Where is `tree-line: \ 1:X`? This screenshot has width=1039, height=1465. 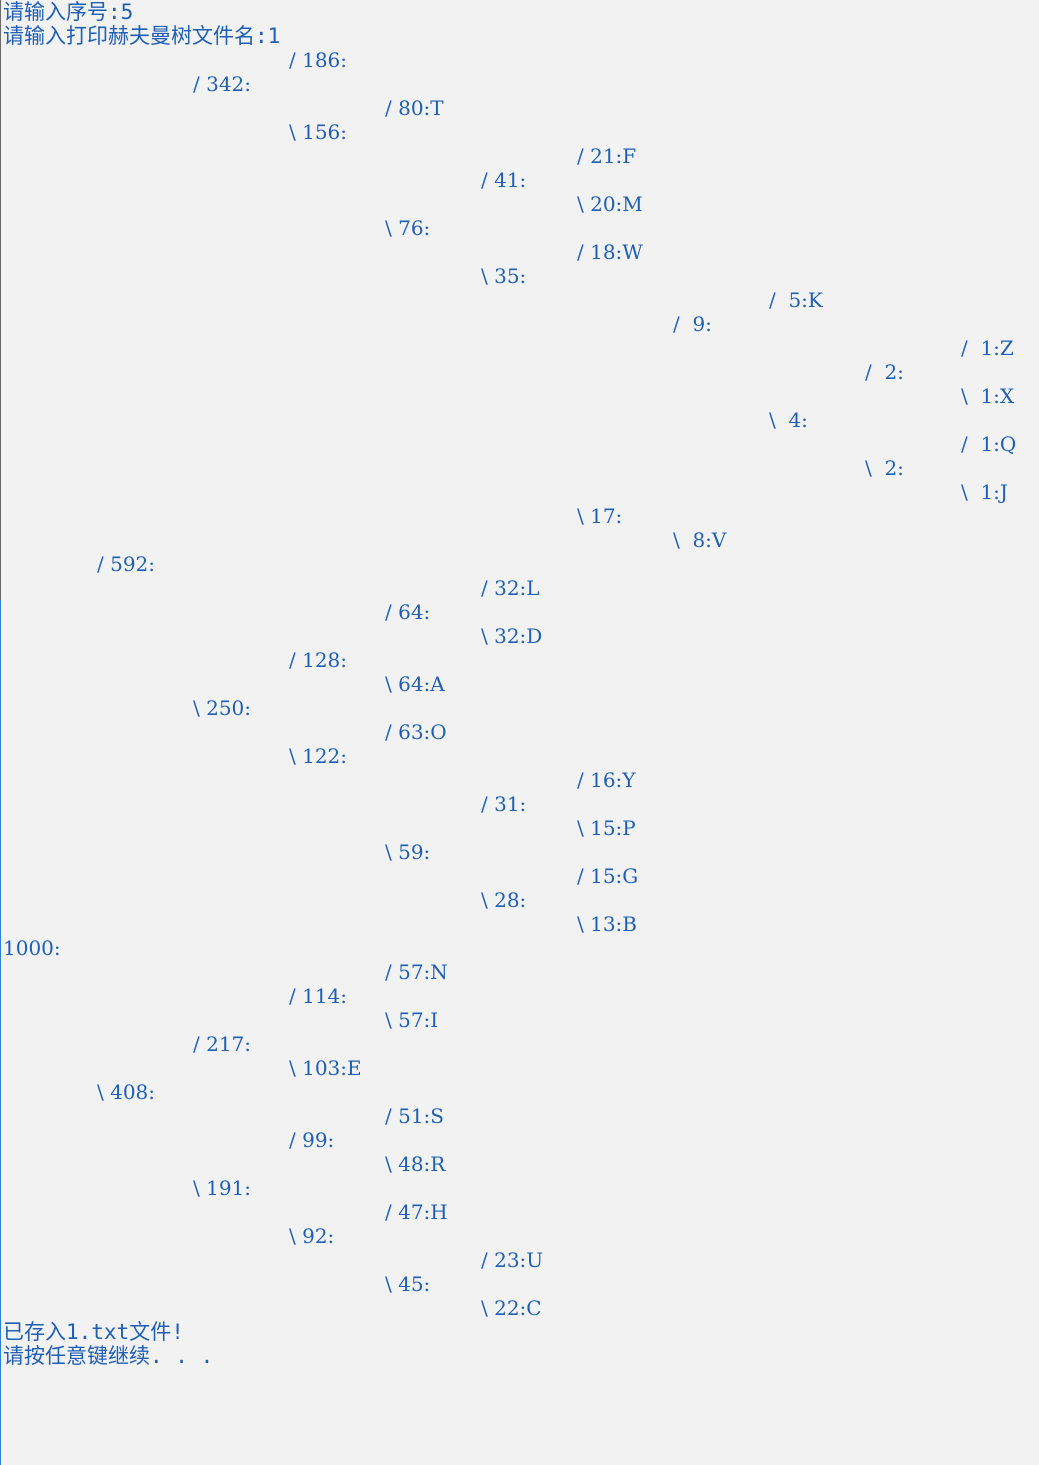
tree-line: \ 1:X is located at coordinates (988, 396).